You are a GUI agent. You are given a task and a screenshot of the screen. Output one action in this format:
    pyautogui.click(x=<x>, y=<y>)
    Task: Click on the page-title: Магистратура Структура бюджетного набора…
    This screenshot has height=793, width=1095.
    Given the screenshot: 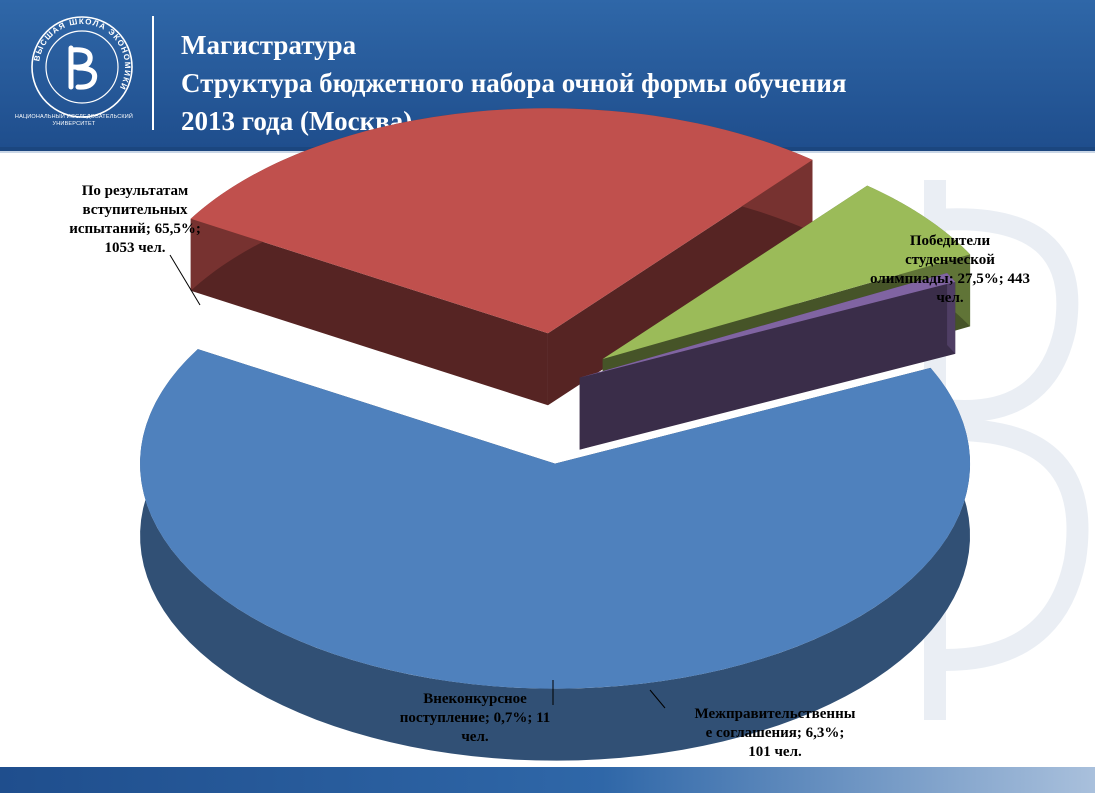 What is the action you would take?
    pyautogui.click(x=514, y=83)
    